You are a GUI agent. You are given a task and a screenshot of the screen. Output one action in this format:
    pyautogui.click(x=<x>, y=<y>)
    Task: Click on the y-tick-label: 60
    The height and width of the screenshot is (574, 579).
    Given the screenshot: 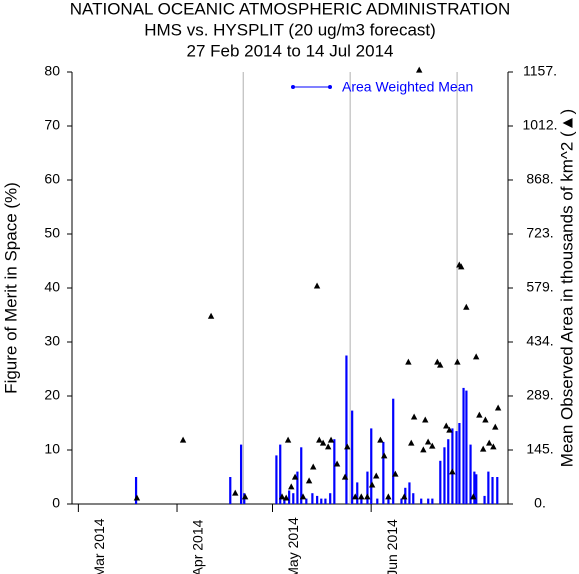 What is the action you would take?
    pyautogui.click(x=52, y=179)
    